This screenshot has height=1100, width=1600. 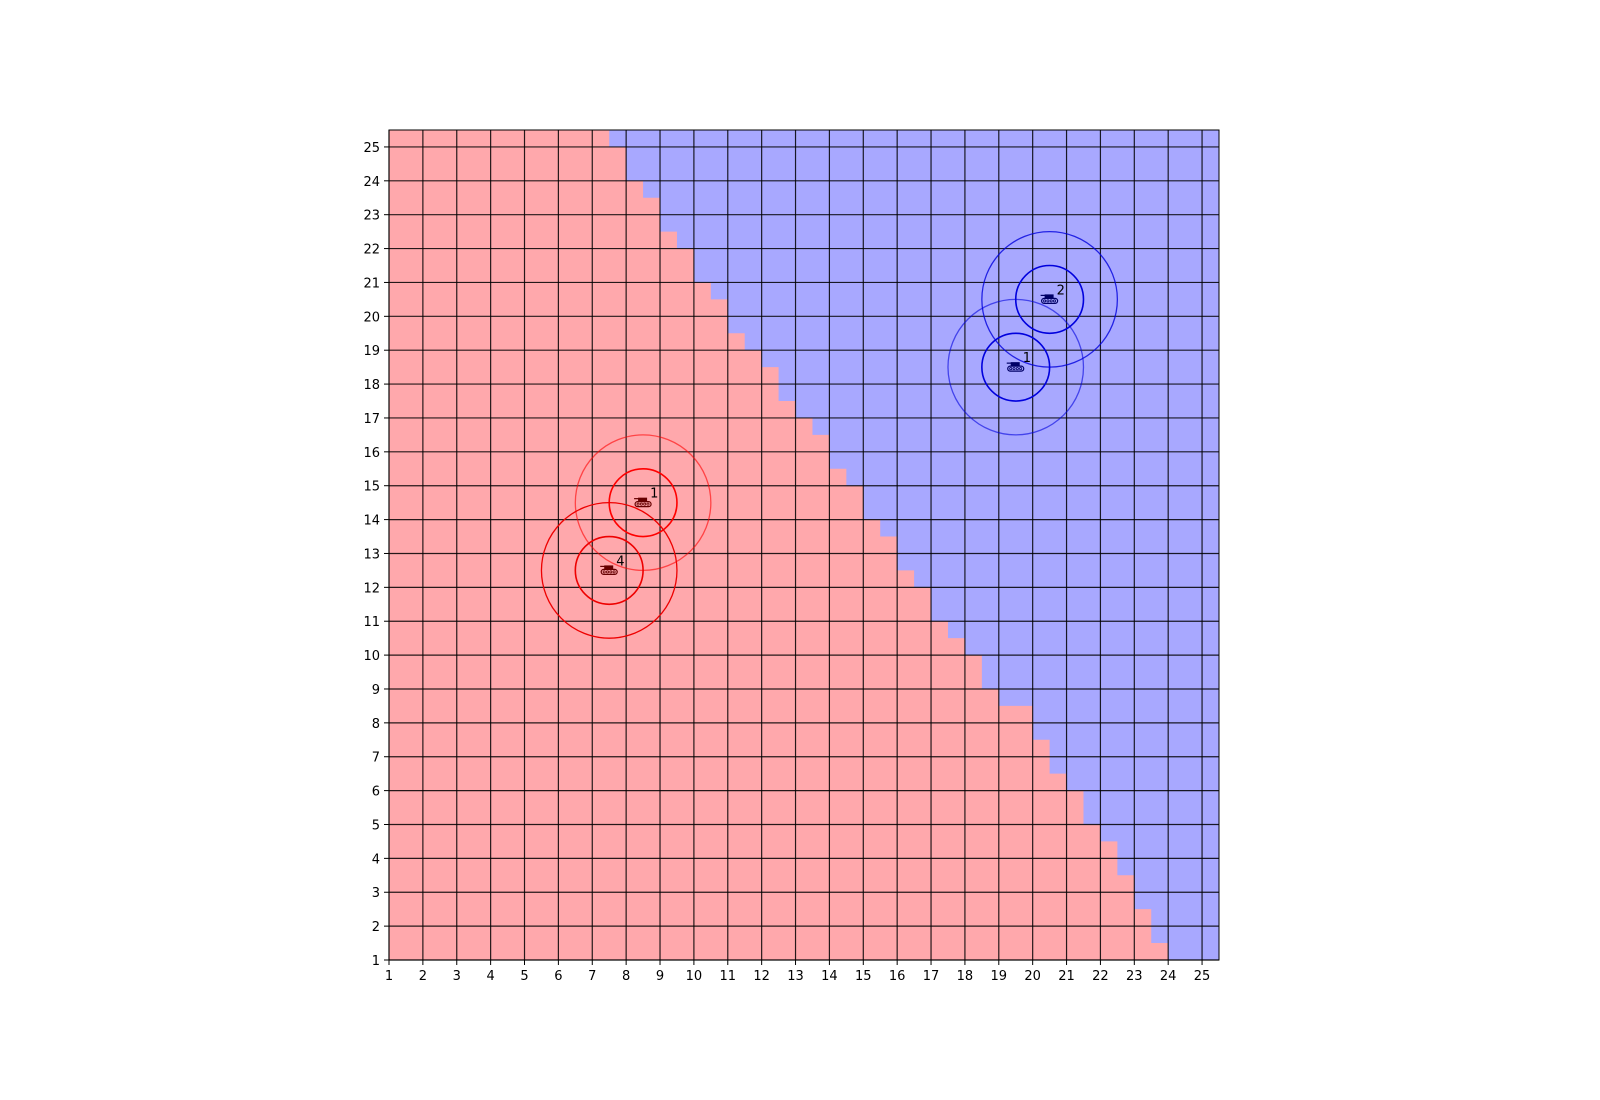 What do you see at coordinates (371, 148) in the screenshot?
I see `y-tick-label: 25` at bounding box center [371, 148].